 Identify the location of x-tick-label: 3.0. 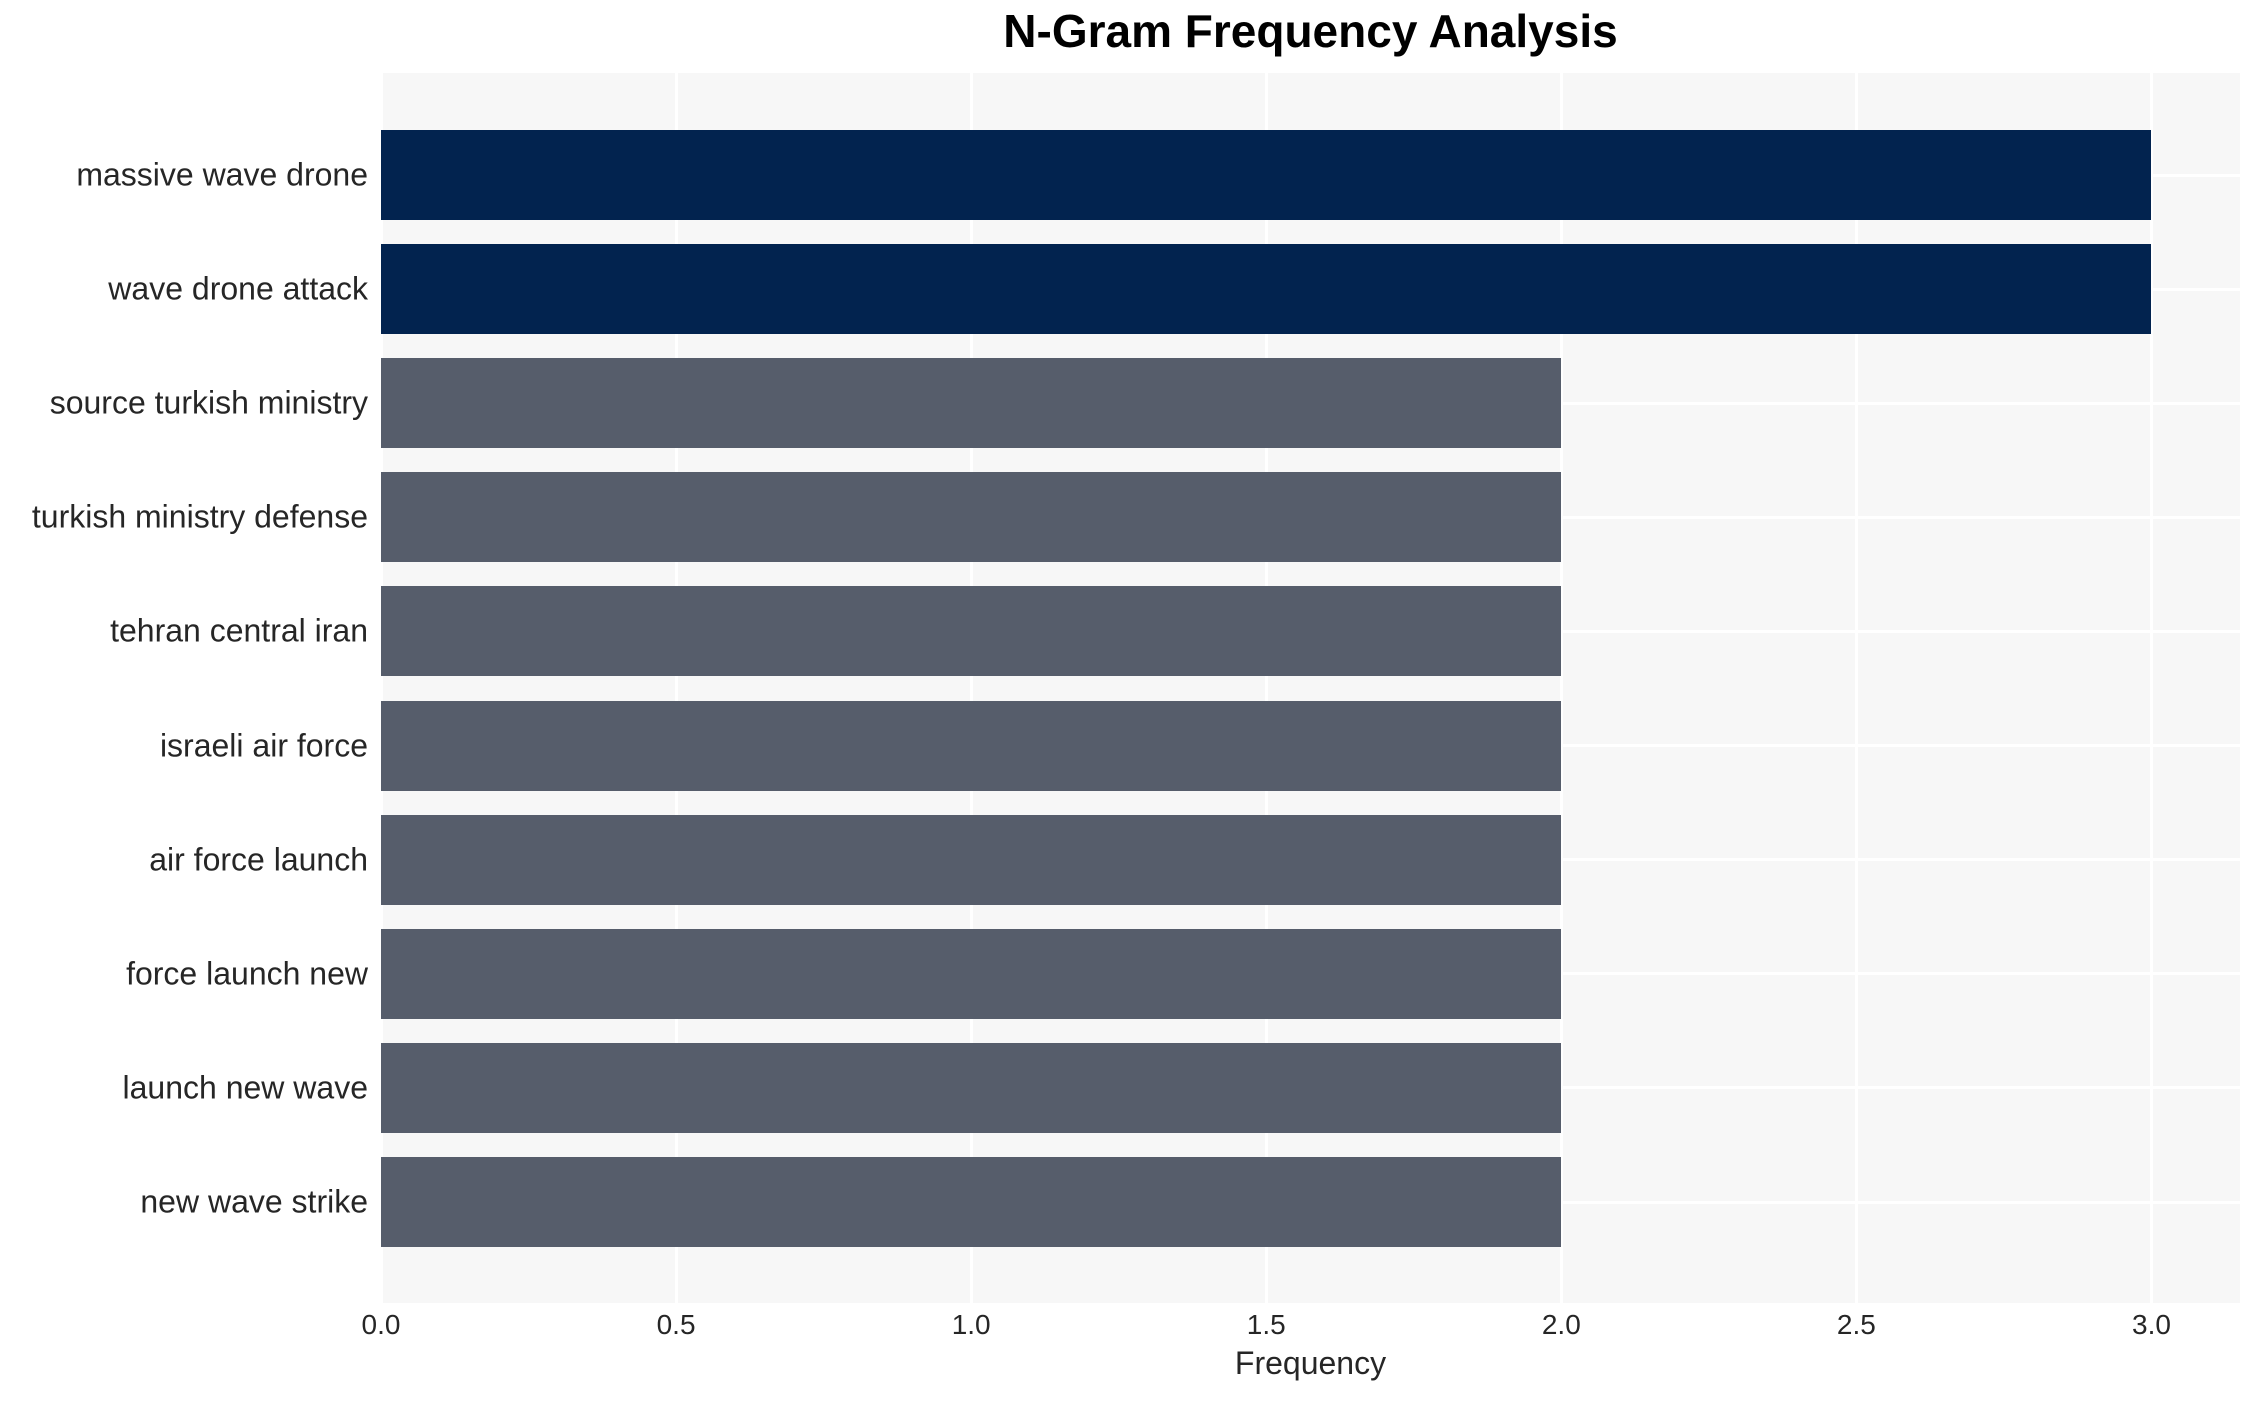
(2151, 1324).